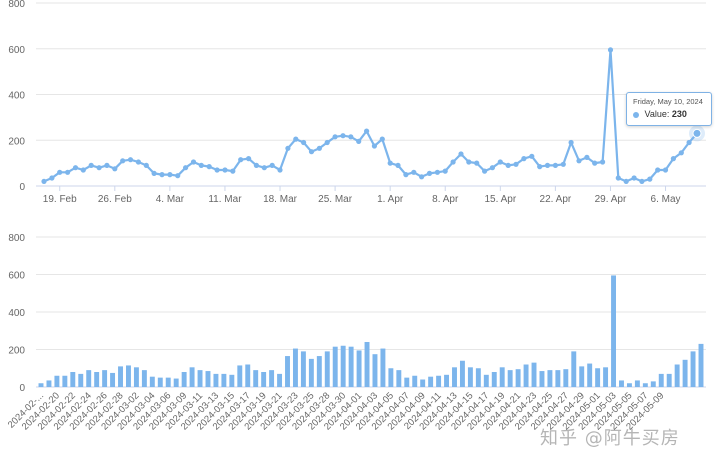  What do you see at coordinates (556, 199) in the screenshot?
I see `x-tick-label: 22. Apr` at bounding box center [556, 199].